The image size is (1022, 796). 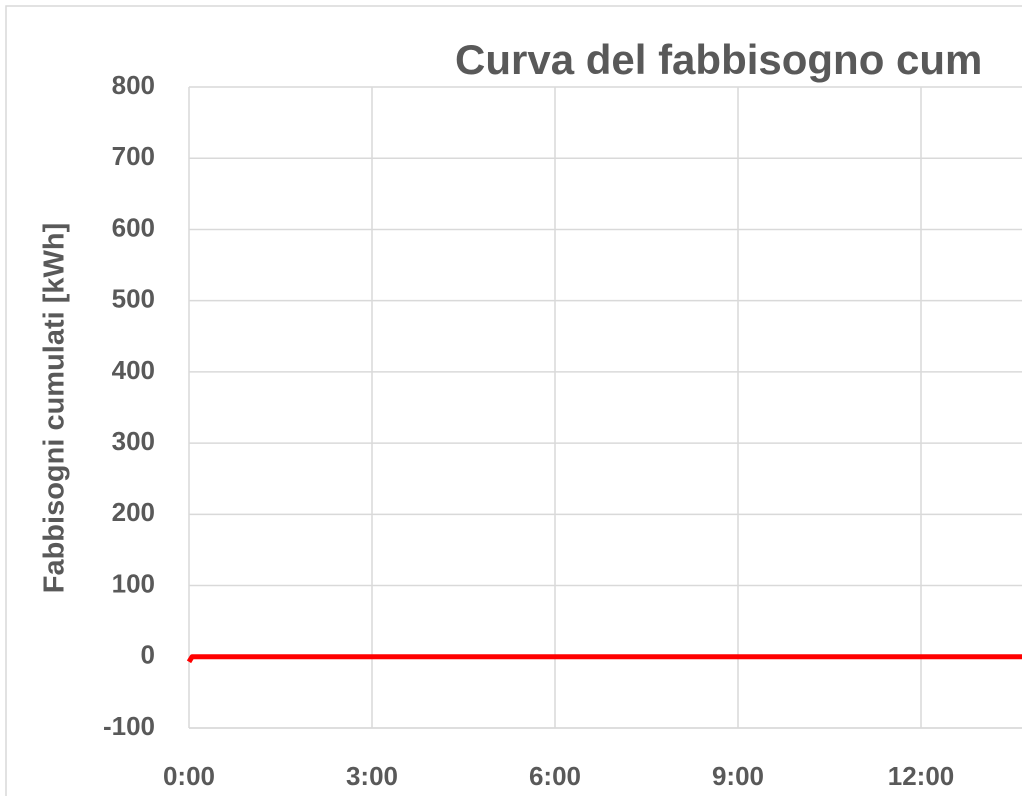 I want to click on y-tick-label: 400, so click(x=133, y=370).